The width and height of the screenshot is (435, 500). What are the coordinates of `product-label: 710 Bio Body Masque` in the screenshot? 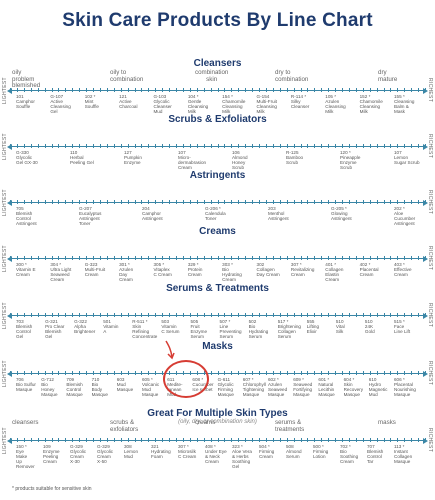 It's located at (99, 387).